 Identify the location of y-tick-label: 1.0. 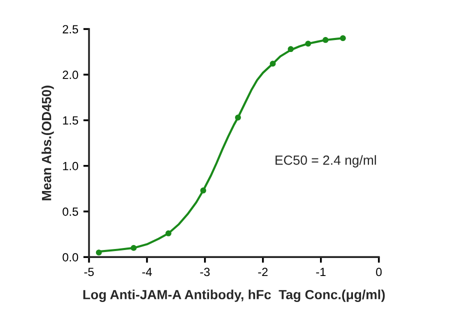
(70, 166).